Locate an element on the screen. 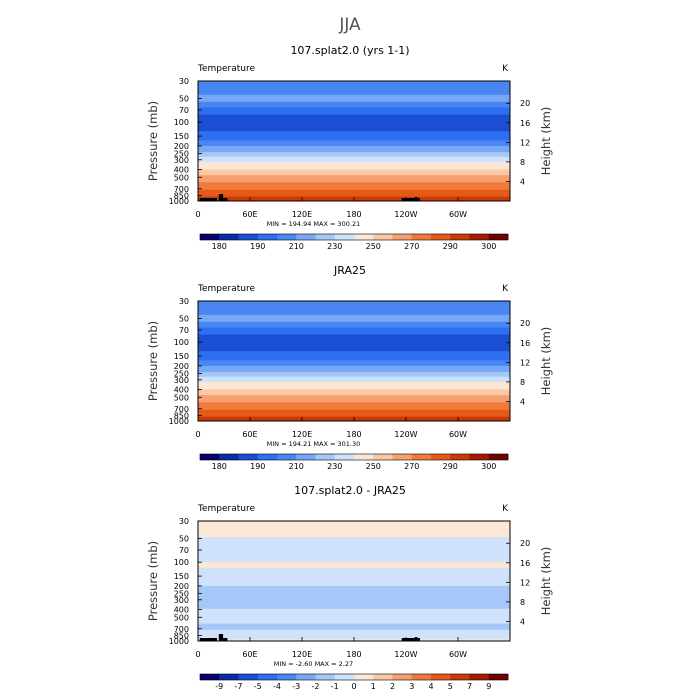 Image resolution: width=700 pixels, height=700 pixels. pressure-tick-label: 30 is located at coordinates (184, 301).